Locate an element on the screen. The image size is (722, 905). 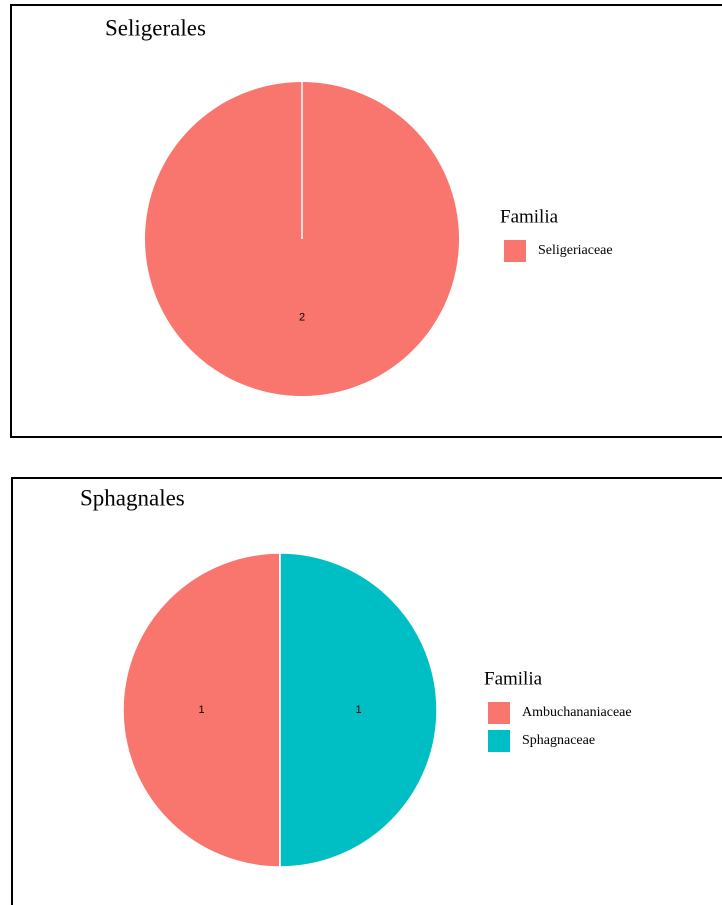
chart-title: Sphagnales is located at coordinates (132, 497).